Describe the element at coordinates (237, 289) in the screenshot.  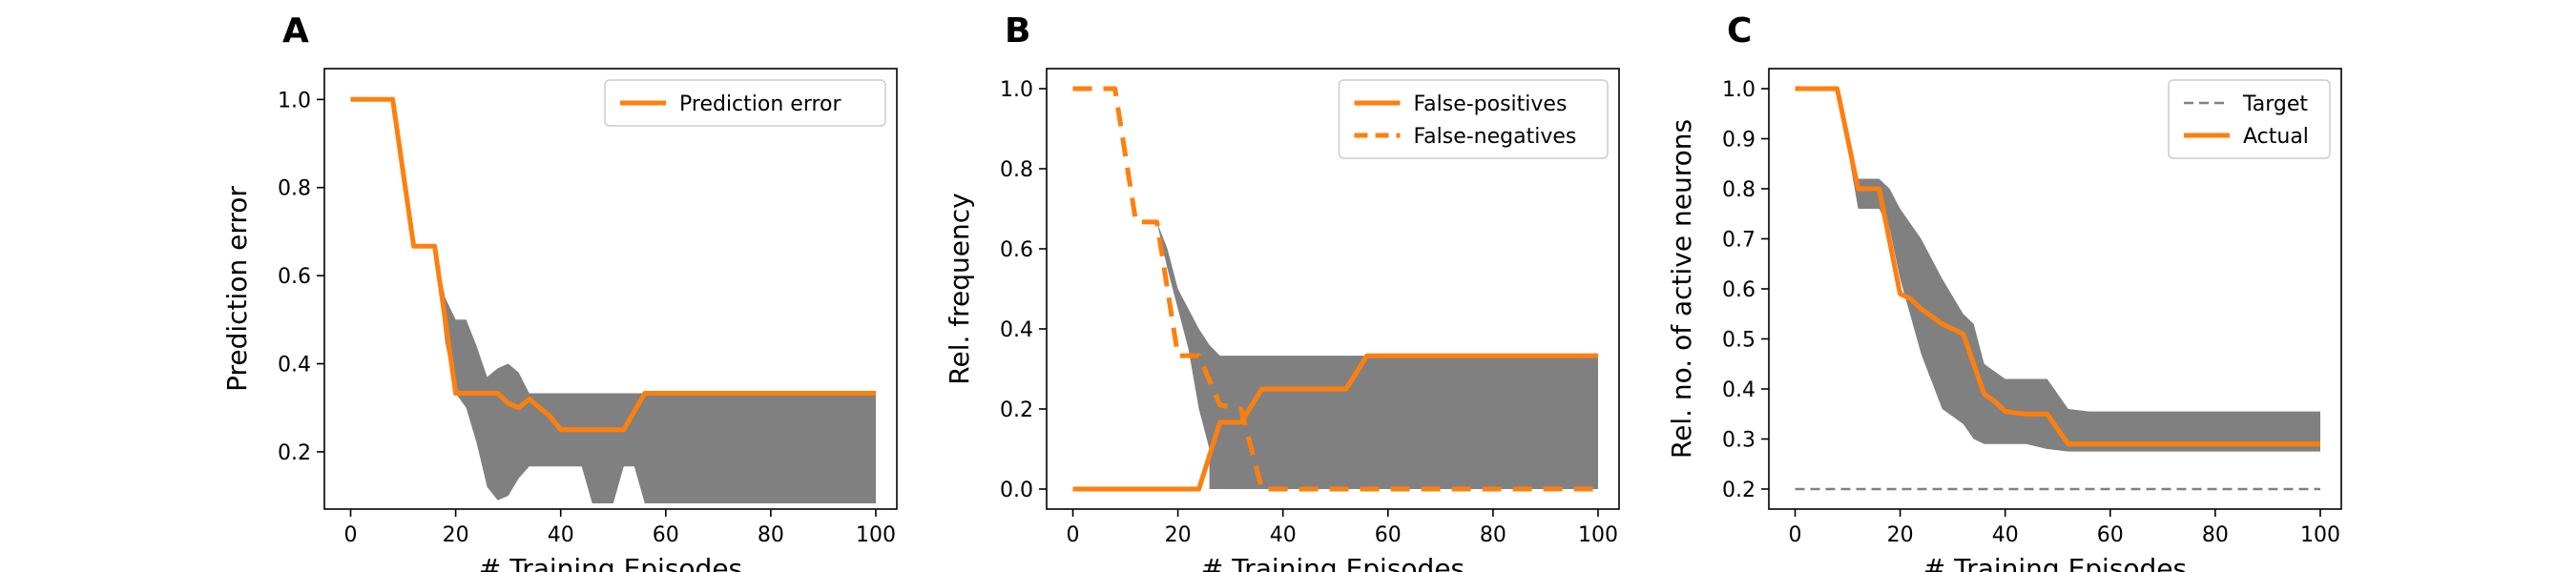
I see `y-axis-label: Prediction error` at that location.